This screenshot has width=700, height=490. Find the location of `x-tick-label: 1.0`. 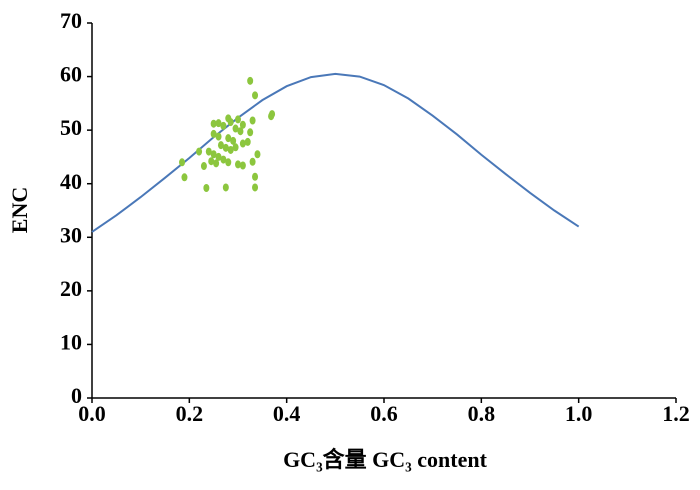

x-tick-label: 1.0 is located at coordinates (579, 413).